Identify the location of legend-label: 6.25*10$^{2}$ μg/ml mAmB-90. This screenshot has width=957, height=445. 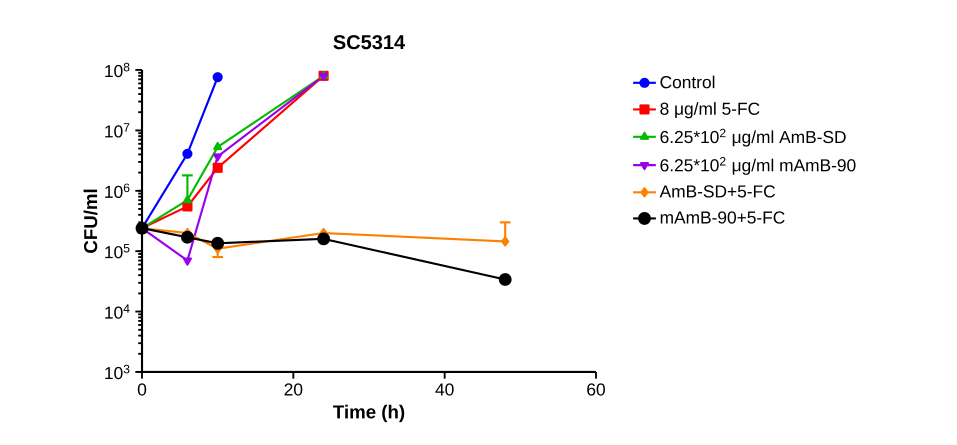
(758, 165).